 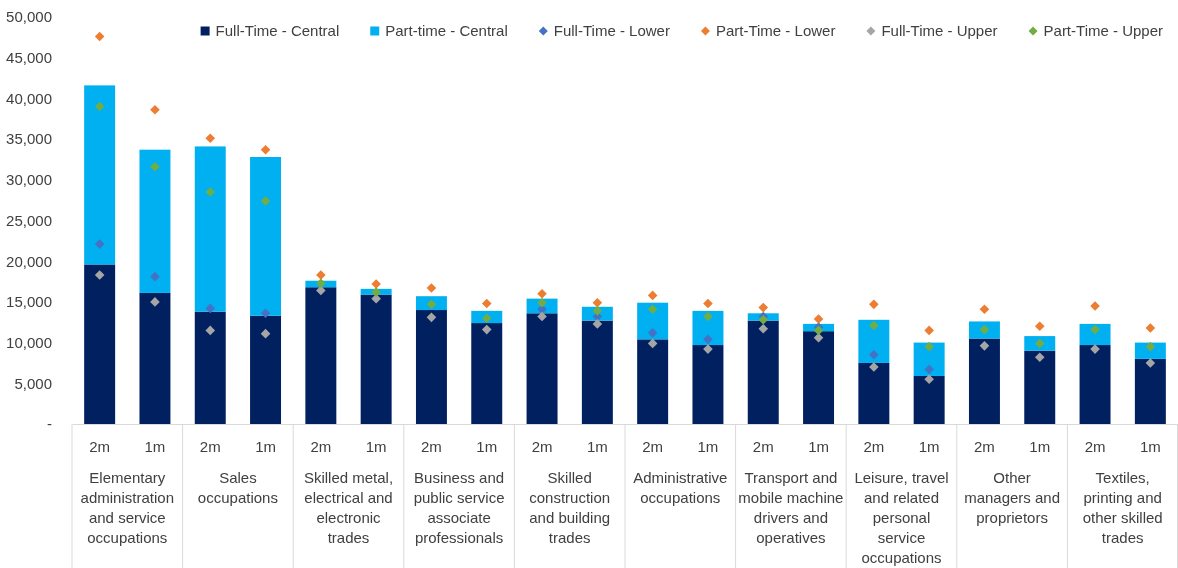 I want to click on text: Sales occupations, so click(x=237, y=487).